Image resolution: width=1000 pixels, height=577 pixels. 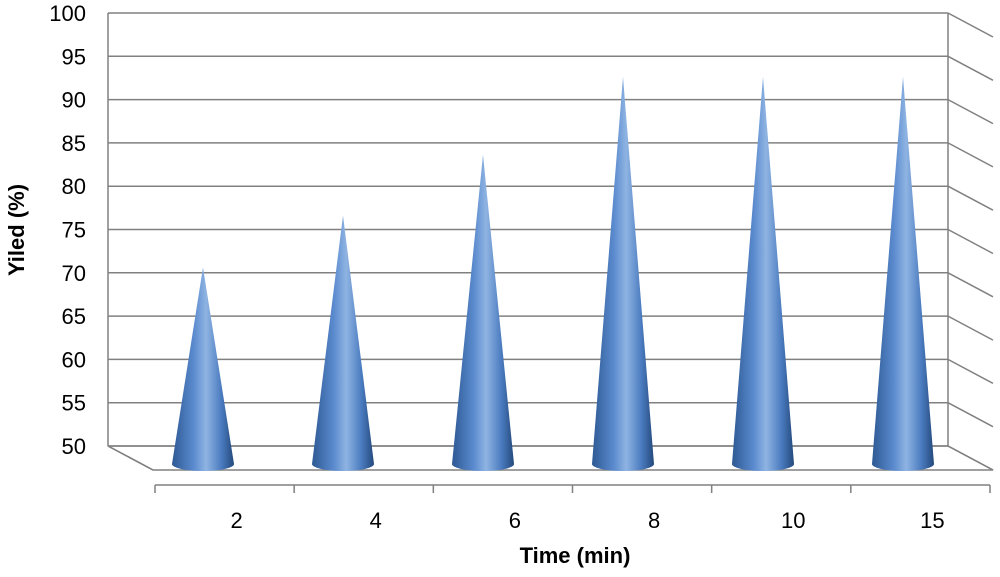 I want to click on x-tick-label: 10, so click(x=793, y=520).